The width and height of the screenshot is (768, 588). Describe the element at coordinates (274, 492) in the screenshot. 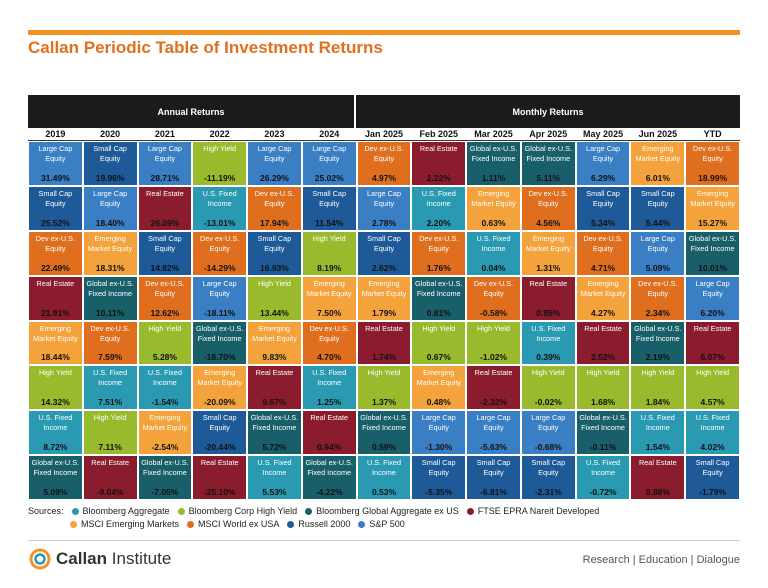

I see `return-value: 5.53%` at that location.